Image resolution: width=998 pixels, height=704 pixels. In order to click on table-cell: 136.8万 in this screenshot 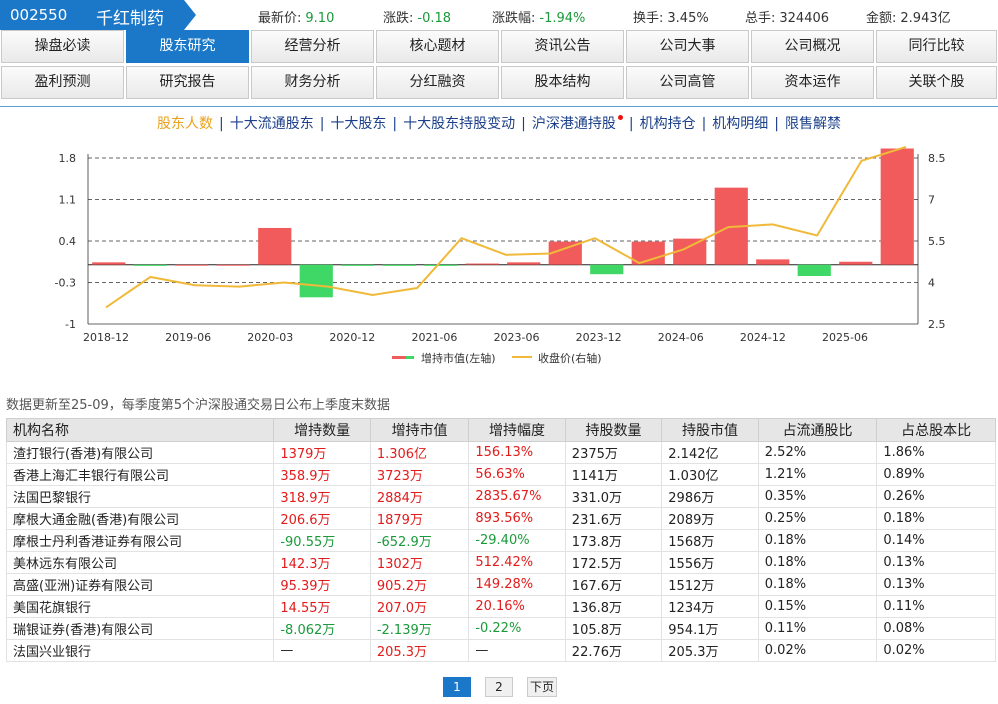, I will do `click(613, 606)`.